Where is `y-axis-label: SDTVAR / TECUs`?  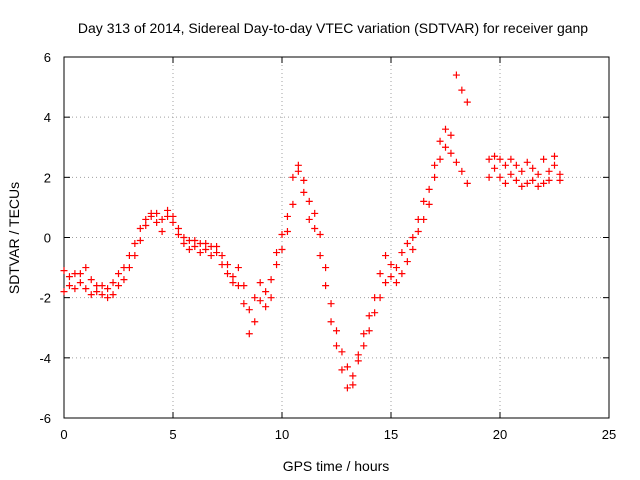 y-axis-label: SDTVAR / TECUs is located at coordinates (14, 238).